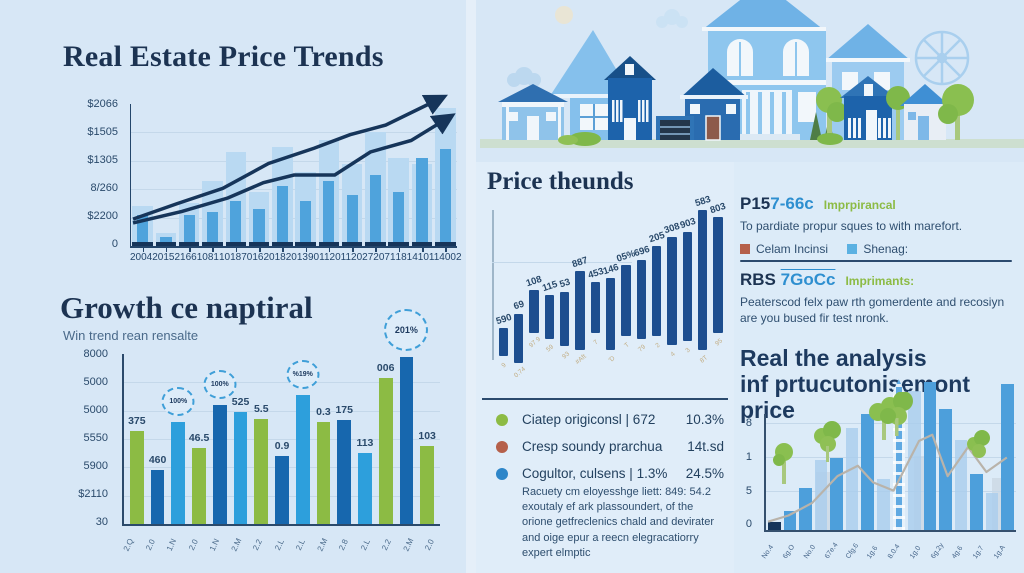 This screenshot has height=573, width=1024. What do you see at coordinates (657, 237) in the screenshot?
I see `bar-value-label: 205` at bounding box center [657, 237].